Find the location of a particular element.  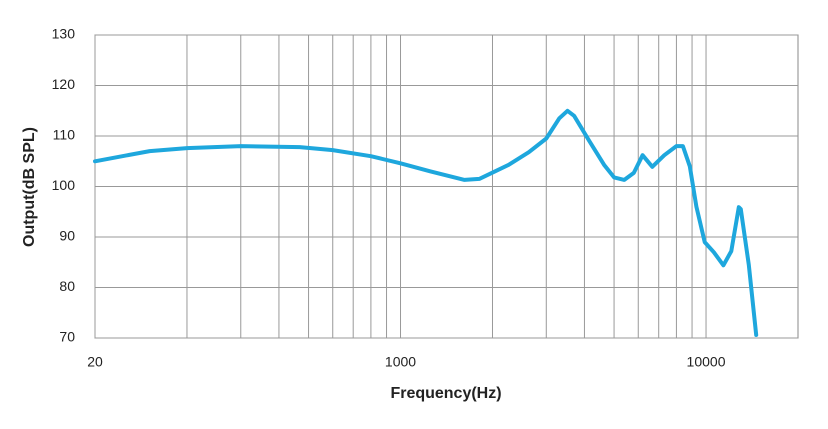

y-tick-label: 120 is located at coordinates (64, 84).